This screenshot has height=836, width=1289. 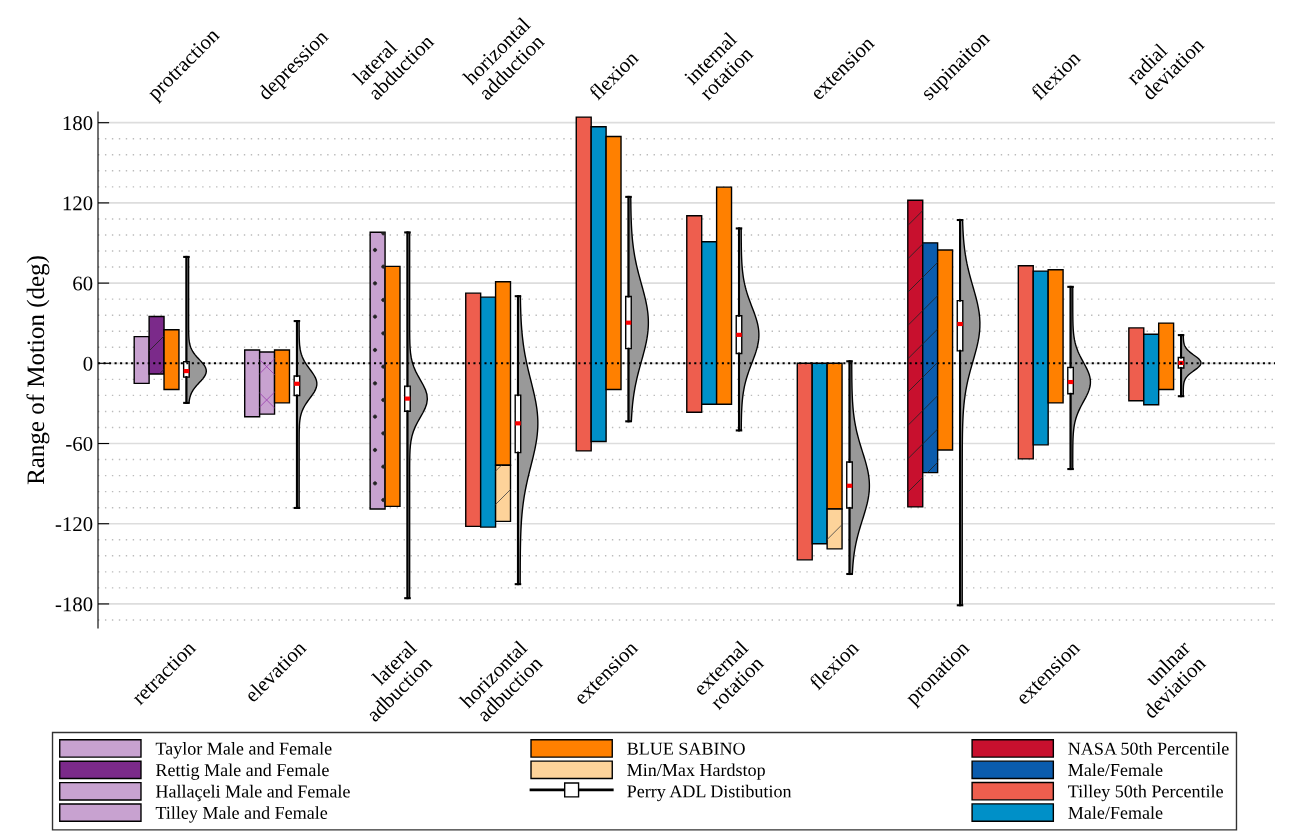 I want to click on legend-label: Rettig Male and Female, so click(x=242, y=771).